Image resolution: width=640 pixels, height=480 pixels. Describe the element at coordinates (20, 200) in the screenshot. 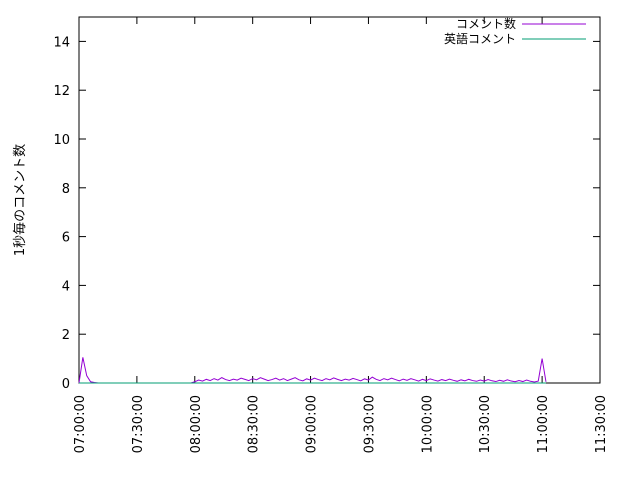

I see `y-axis-title: 1秒毎のコメント数` at that location.